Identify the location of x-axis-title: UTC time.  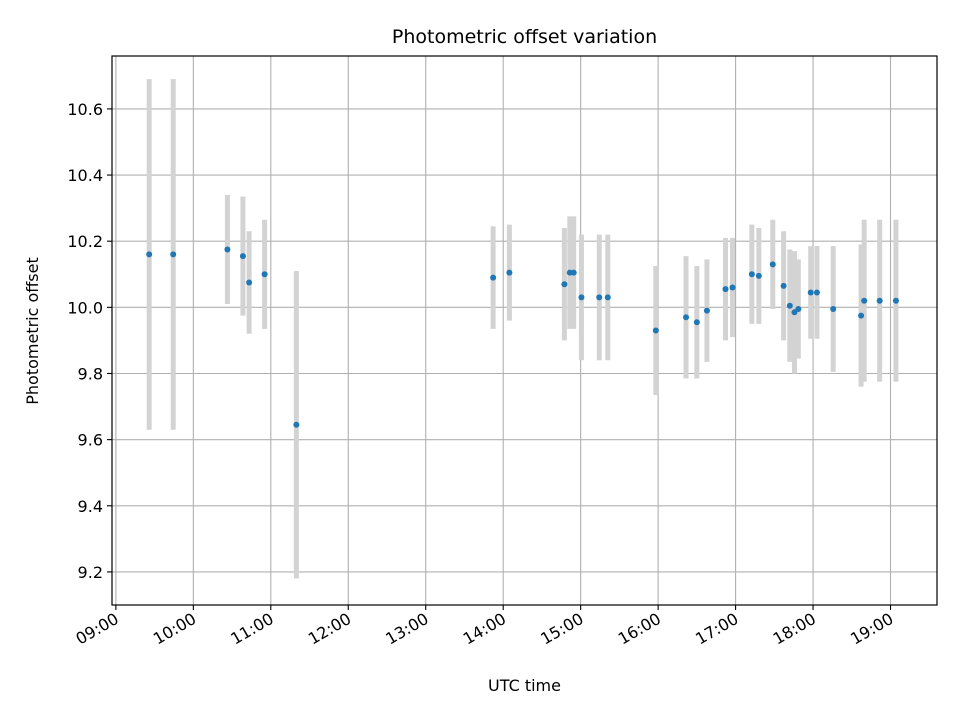
(524, 685).